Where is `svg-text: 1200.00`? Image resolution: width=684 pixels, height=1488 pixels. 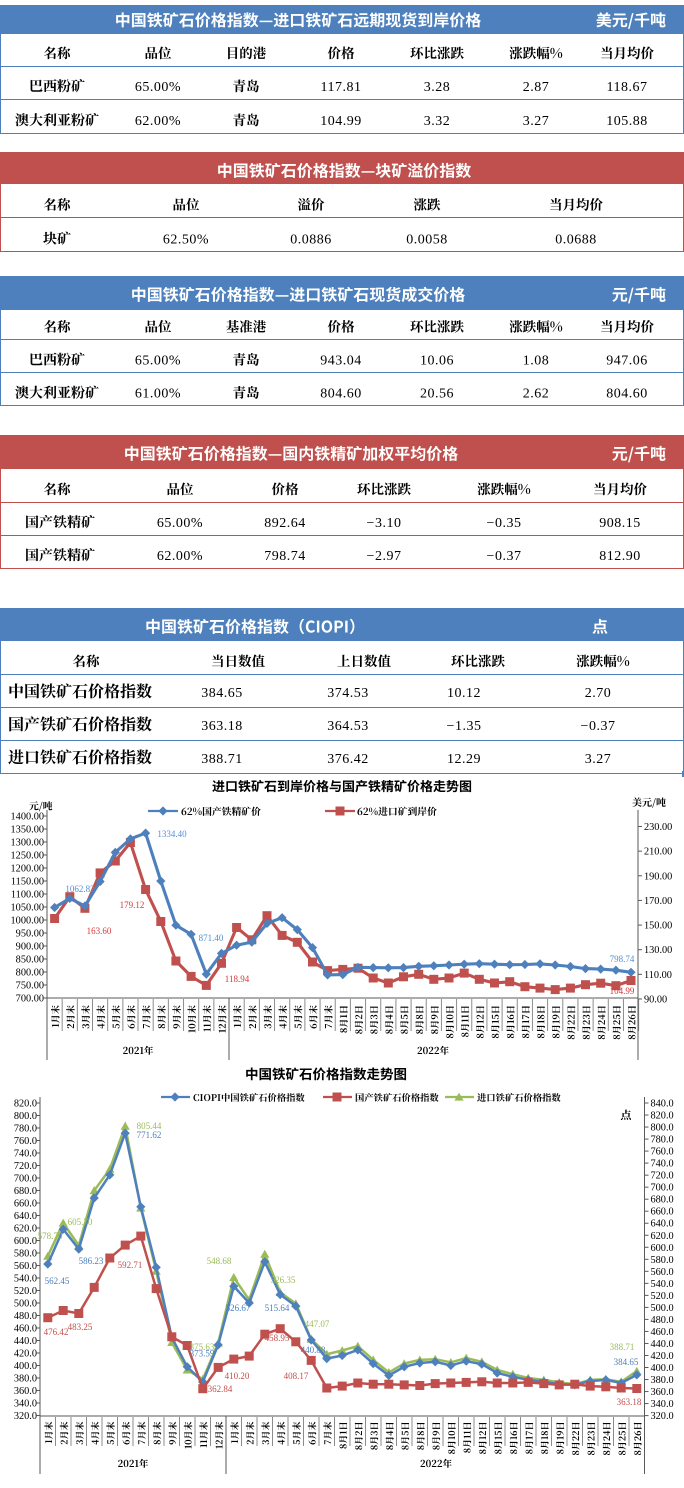
svg-text: 1200.00 is located at coordinates (27, 869).